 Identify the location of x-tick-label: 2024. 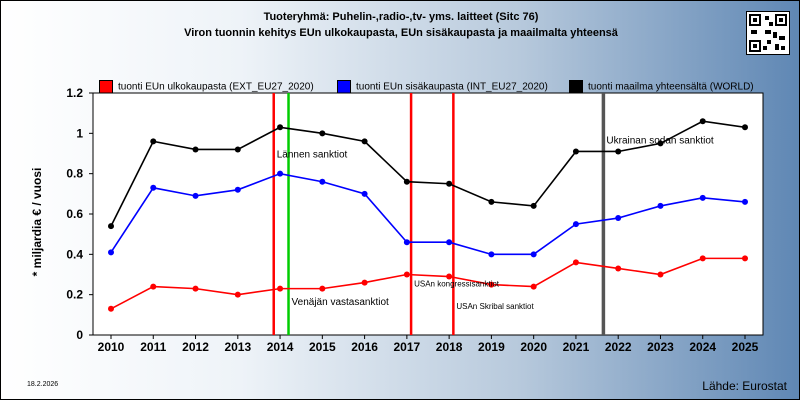
(702, 347).